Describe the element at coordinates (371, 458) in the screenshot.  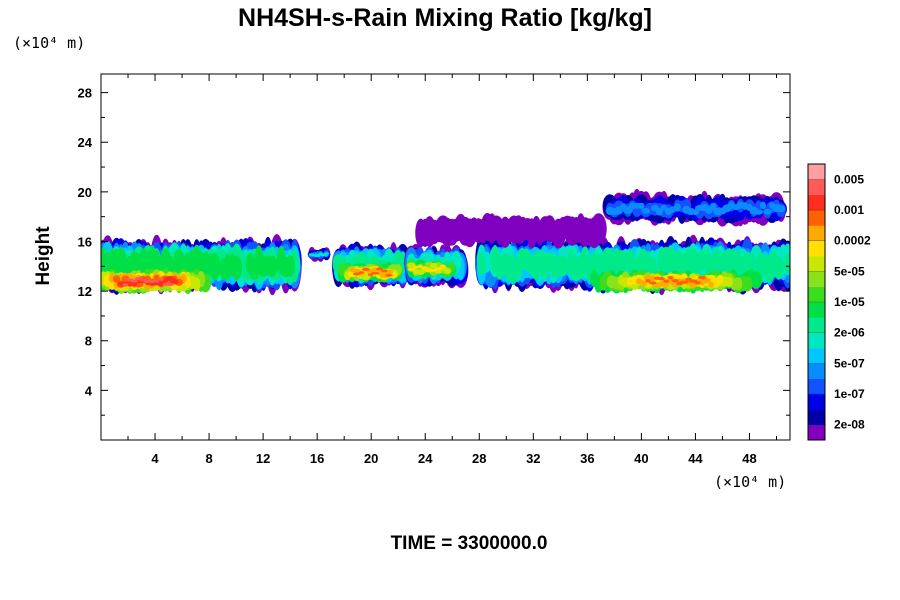
I see `x-tick-label: 20` at that location.